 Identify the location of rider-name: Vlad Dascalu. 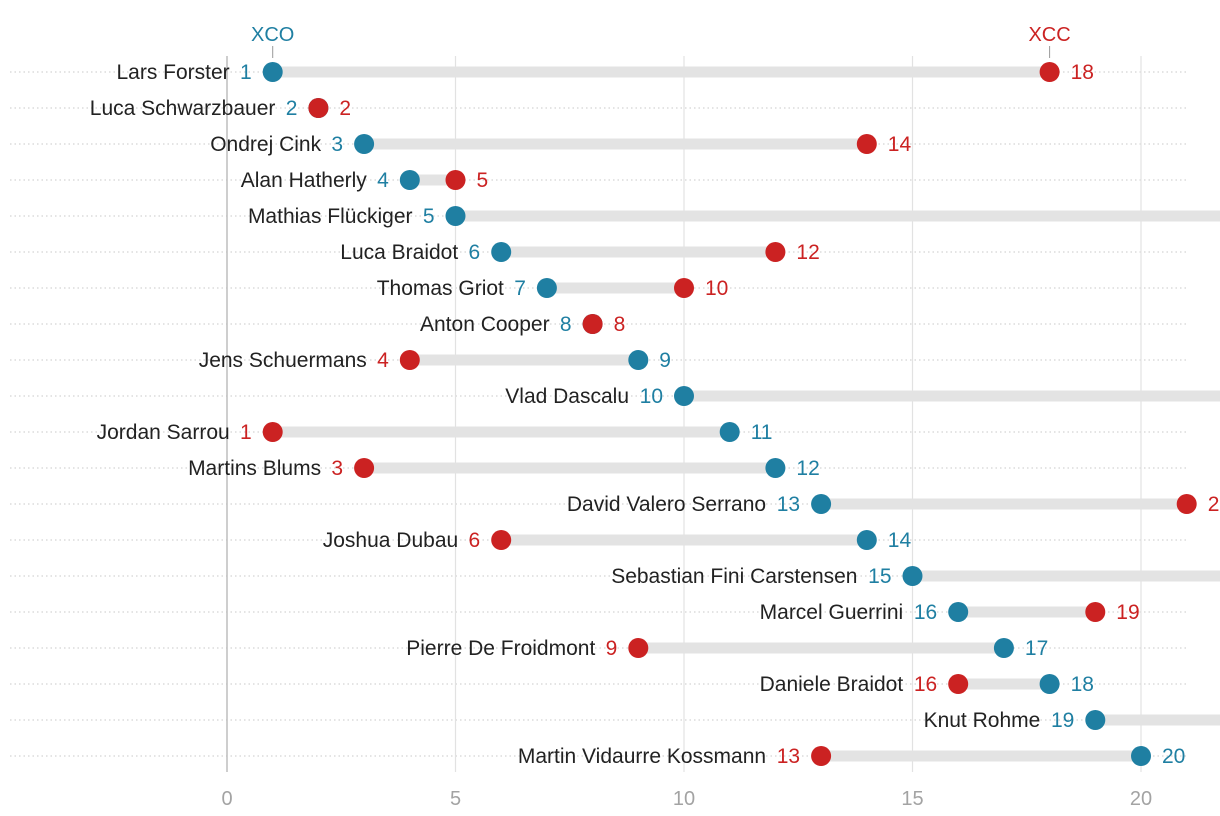
(567, 396).